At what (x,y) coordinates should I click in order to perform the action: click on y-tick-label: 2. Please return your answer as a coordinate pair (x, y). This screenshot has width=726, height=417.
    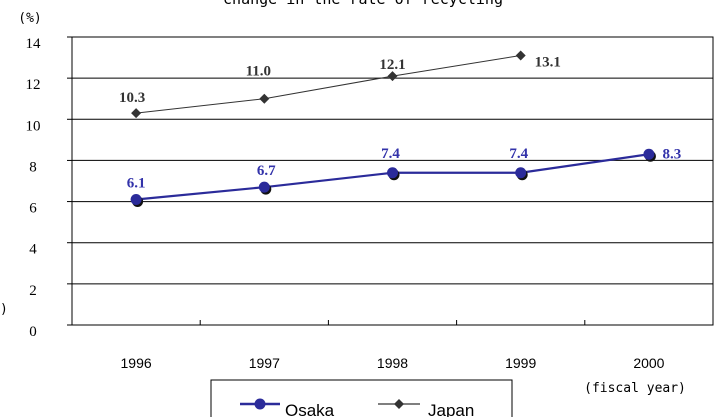
    Looking at the image, I should click on (33, 291).